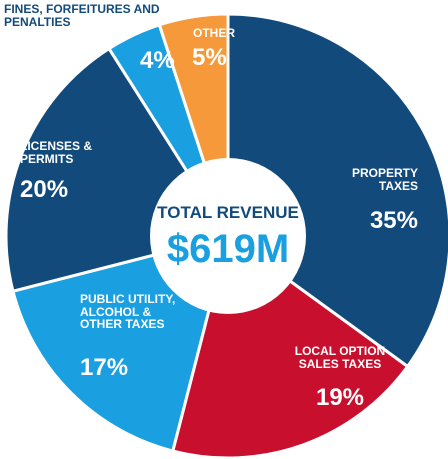 This screenshot has height=459, width=448. What do you see at coordinates (340, 357) in the screenshot?
I see `category-label: LOCAL OPTION SALES TAXES` at bounding box center [340, 357].